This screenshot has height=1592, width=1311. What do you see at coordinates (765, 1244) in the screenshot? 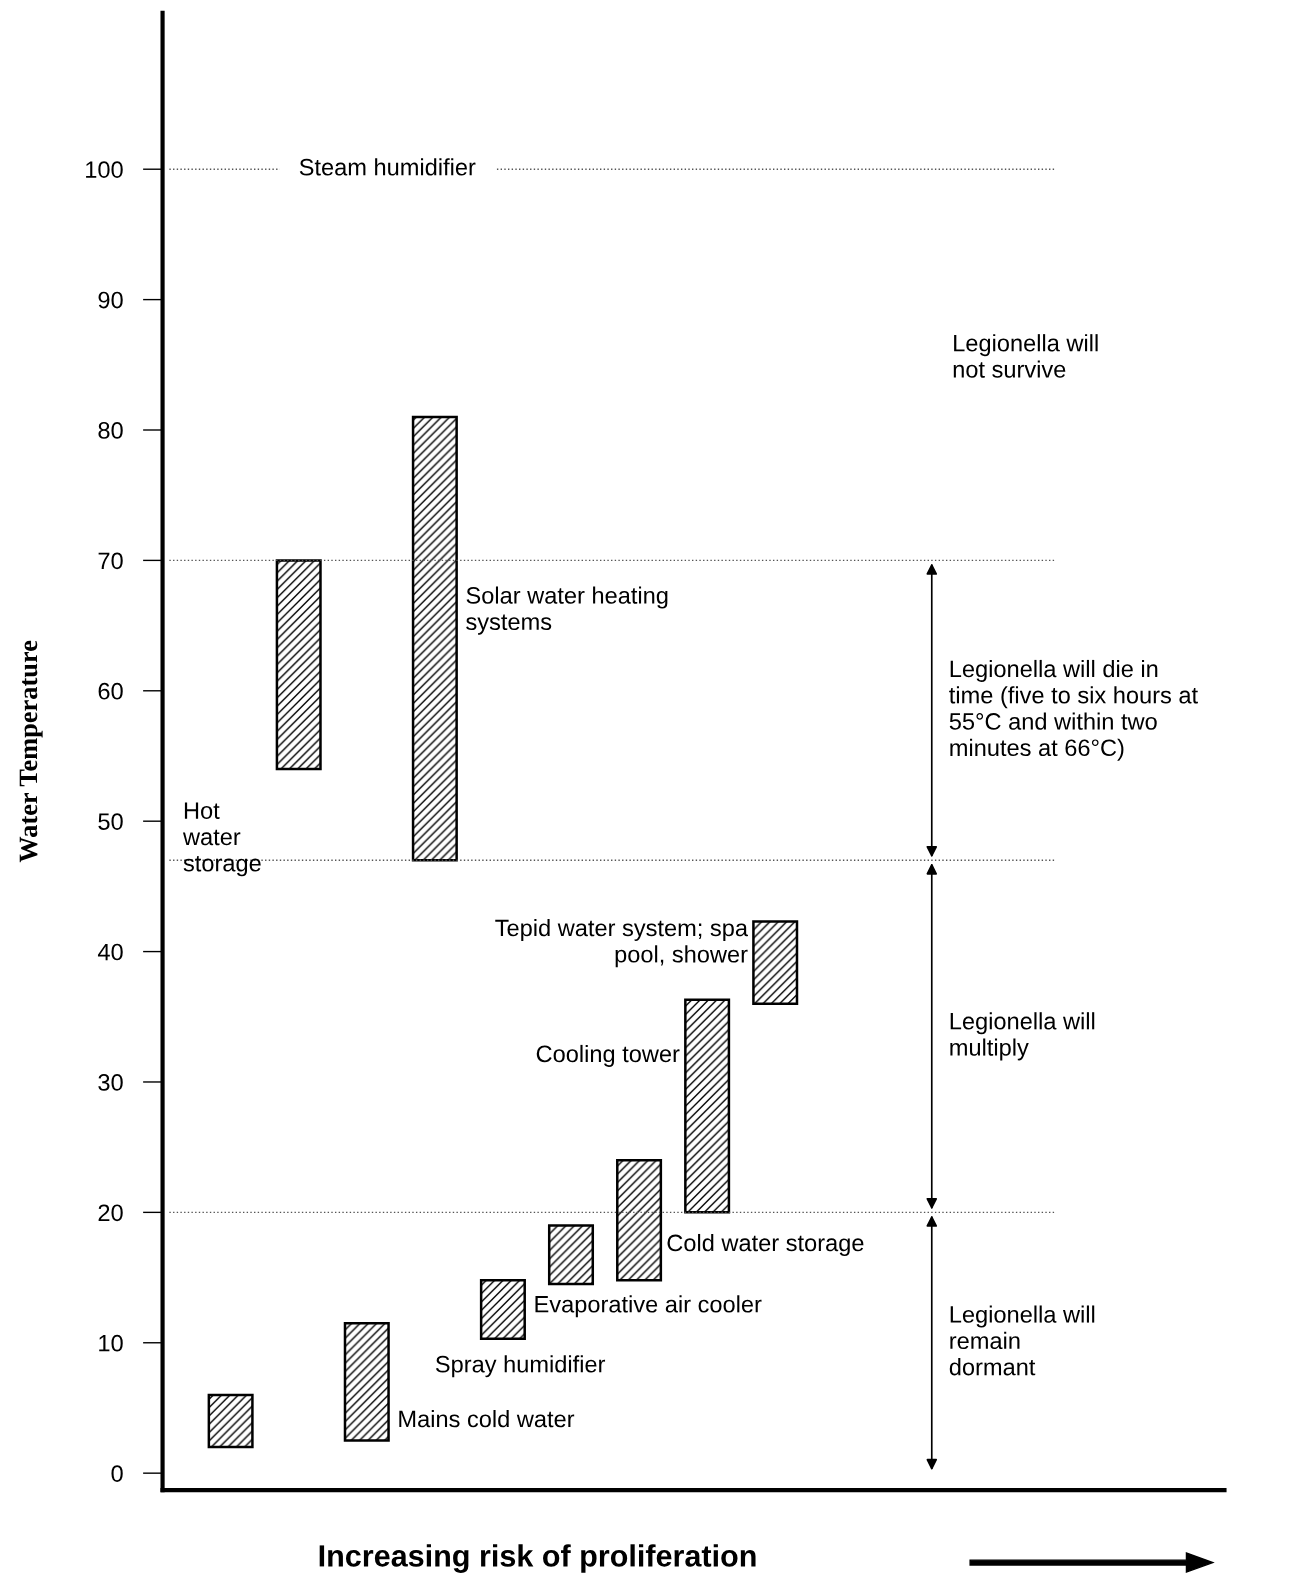
I see `annotation: Cold water storage` at bounding box center [765, 1244].